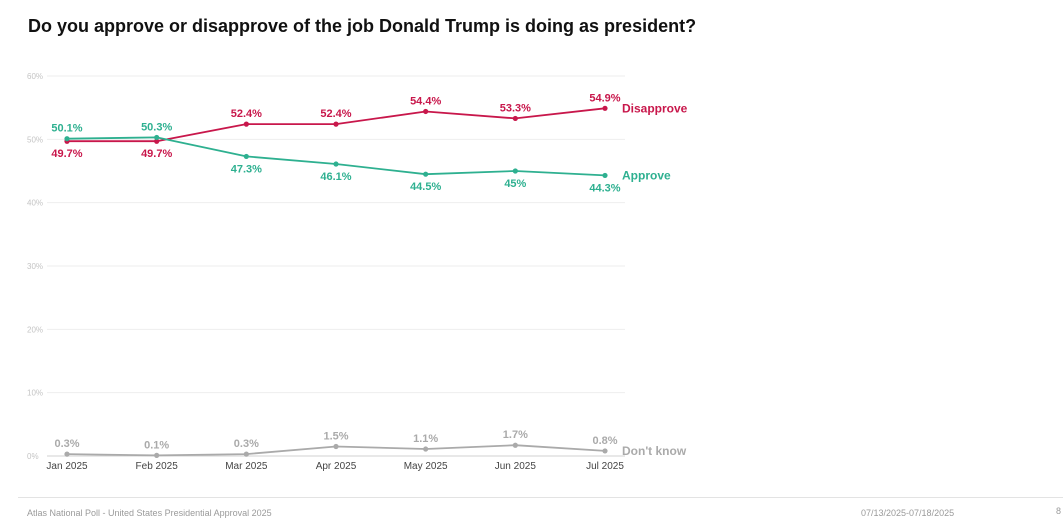  What do you see at coordinates (35, 76) in the screenshot?
I see `y-tick-label: 60%` at bounding box center [35, 76].